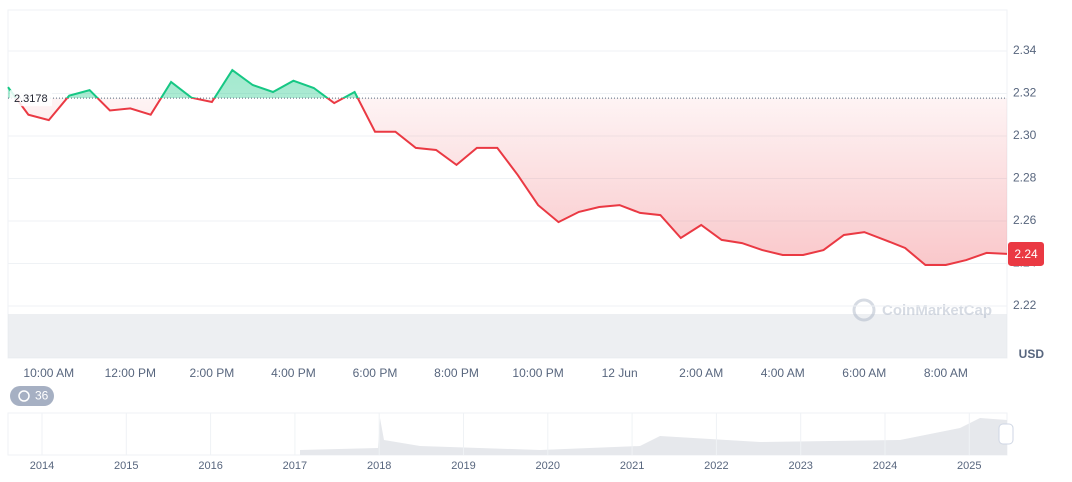  Describe the element at coordinates (1025, 50) in the screenshot. I see `y-tick-label: 2.34` at that location.